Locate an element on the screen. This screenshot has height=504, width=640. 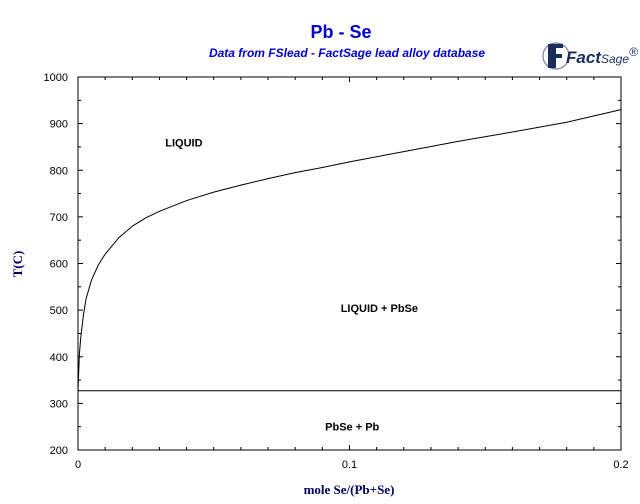
y-axis-label: T(C) is located at coordinates (17, 264).